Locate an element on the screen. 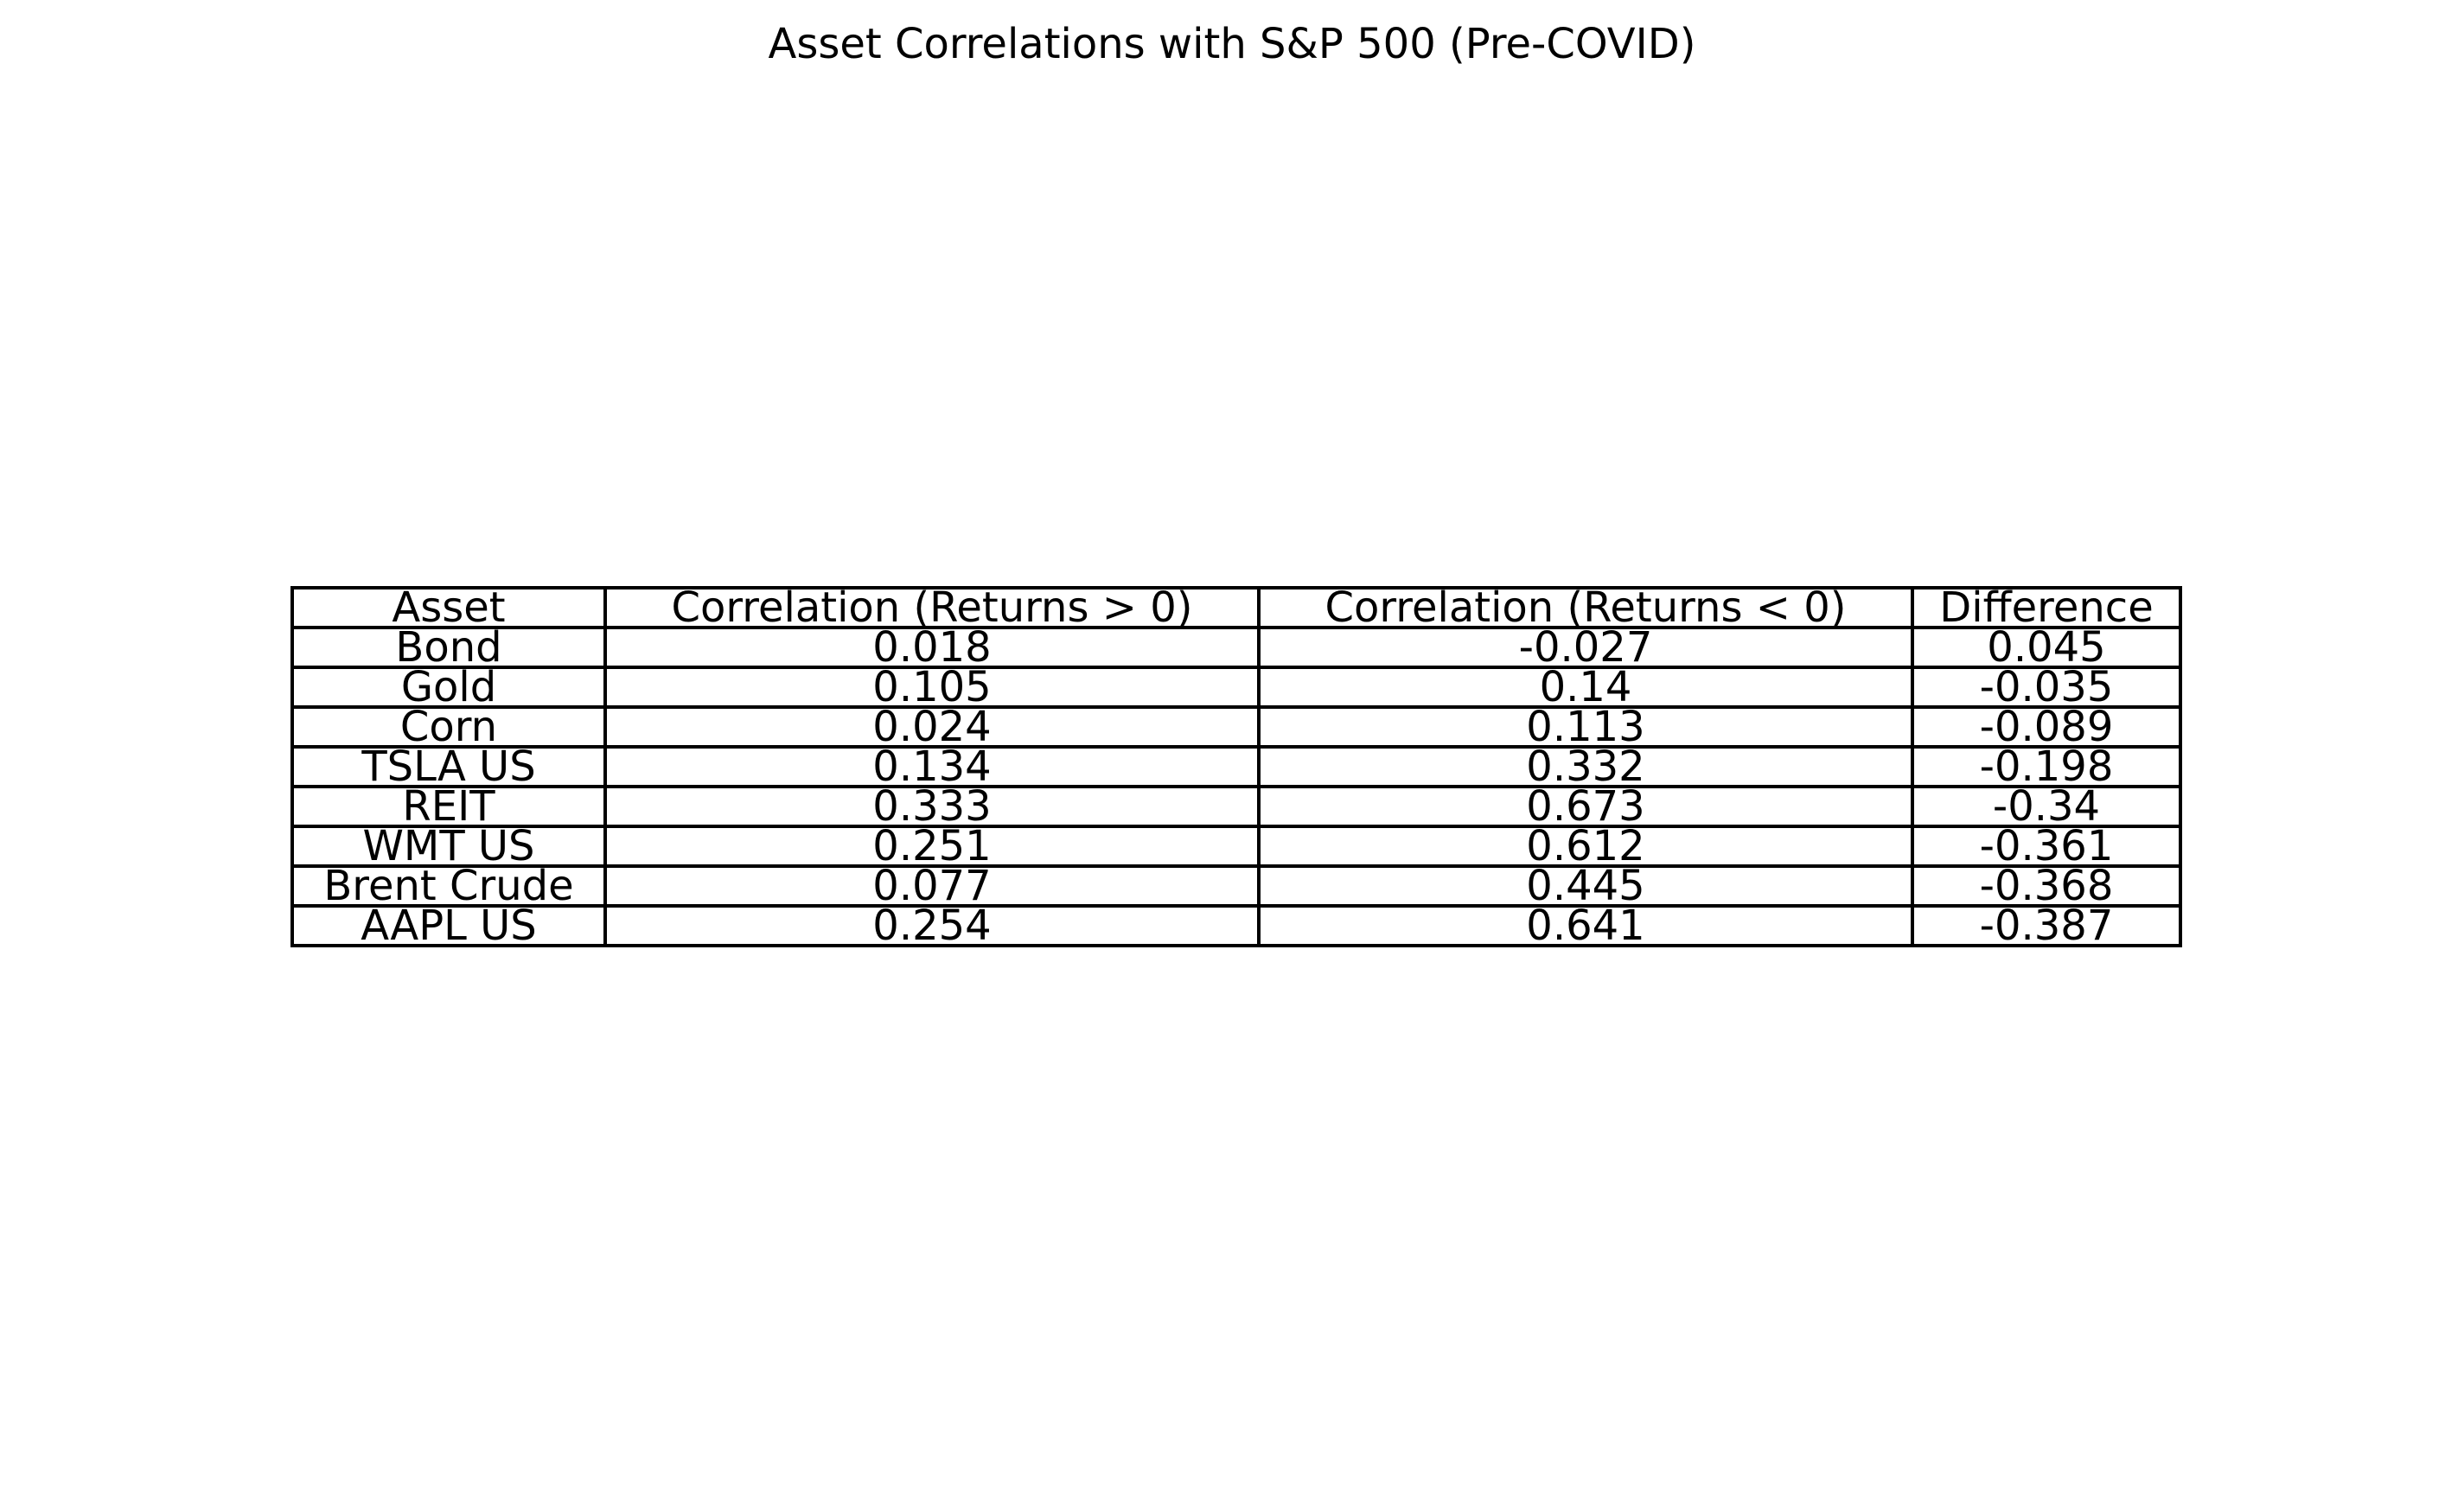 This screenshot has height=1504, width=2464. difference-cell: -0.198 is located at coordinates (2046, 766).